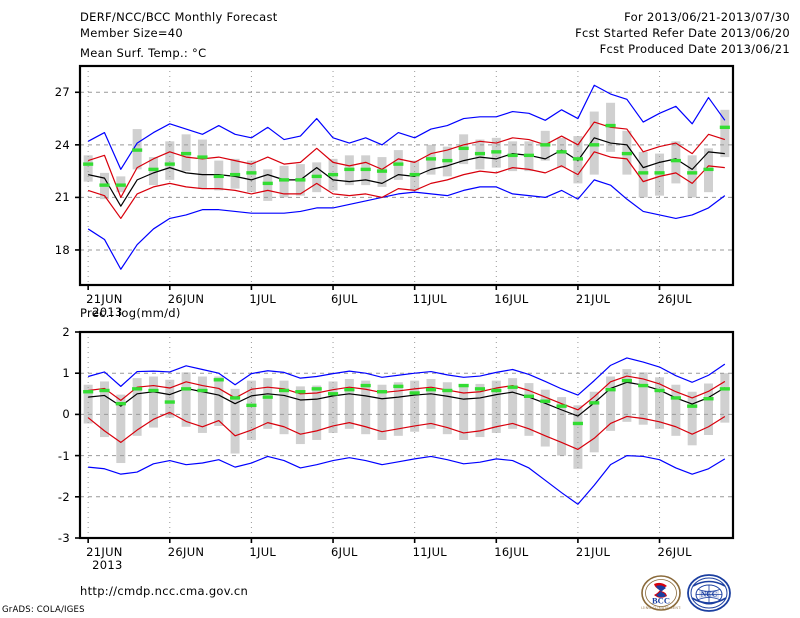  Describe the element at coordinates (104, 552) in the screenshot. I see `x-axis-tick-label: 21JUN` at that location.